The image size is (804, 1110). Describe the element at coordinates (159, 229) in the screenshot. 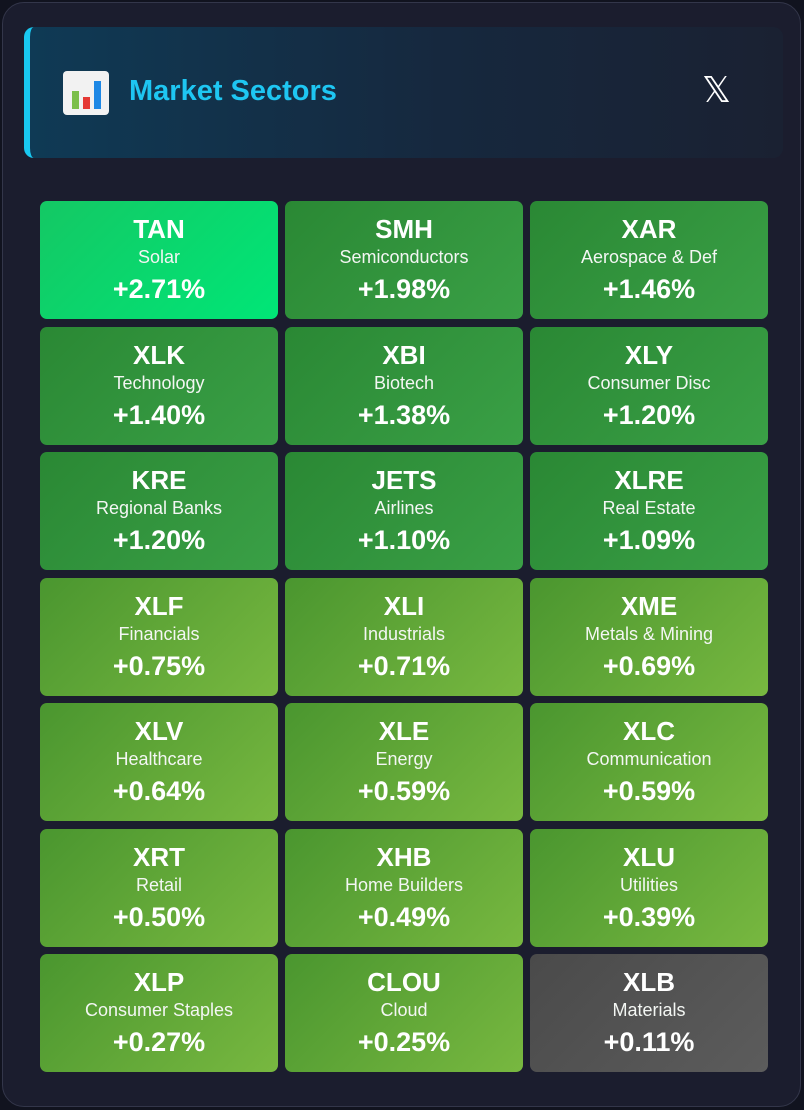

I see `sector-ticker: TAN` at that location.